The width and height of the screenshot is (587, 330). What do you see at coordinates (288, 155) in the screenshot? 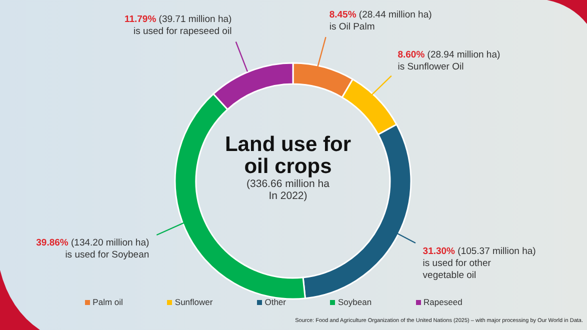
I see `text: Land use for oil crops` at bounding box center [288, 155].